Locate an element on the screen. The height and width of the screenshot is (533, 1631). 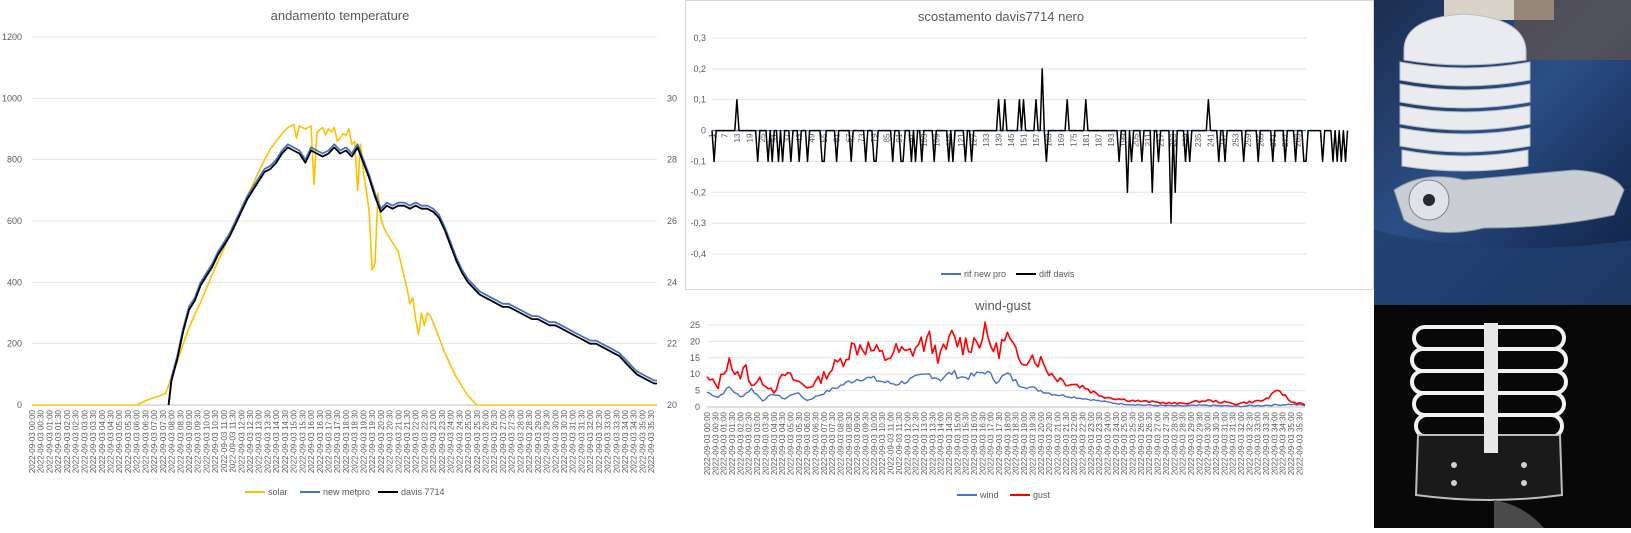
x-tick-label: 37 is located at coordinates (787, 137).